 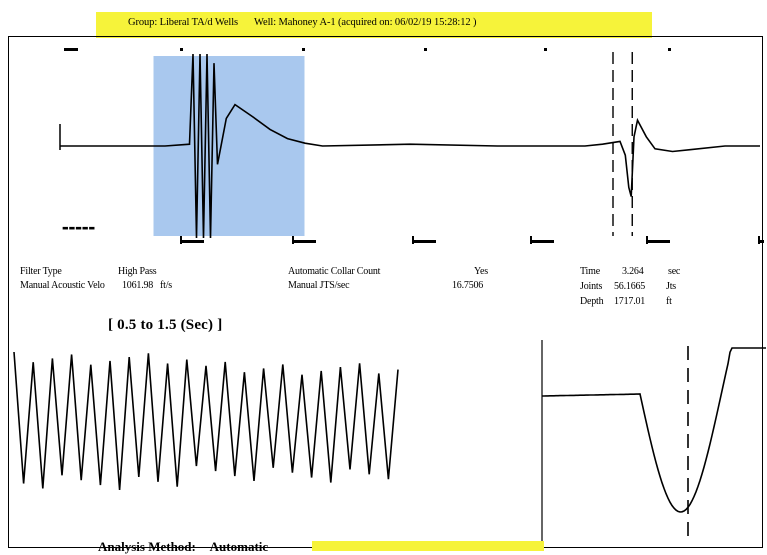 I want to click on collar-markers, so click(x=622, y=144).